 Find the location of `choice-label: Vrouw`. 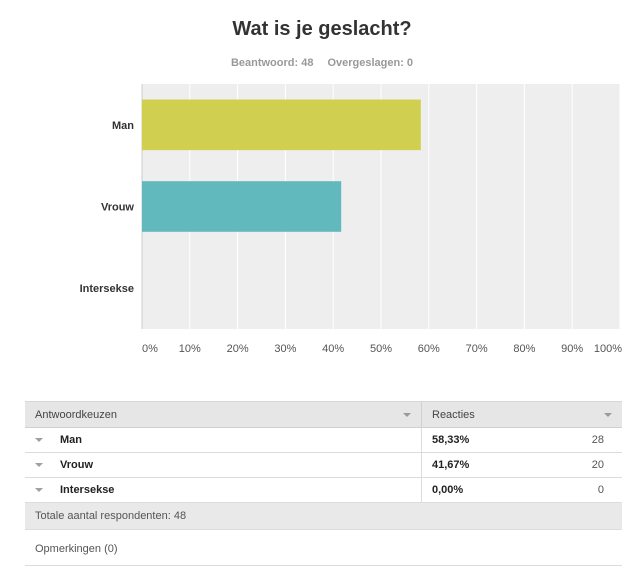

choice-label: Vrouw is located at coordinates (77, 465).